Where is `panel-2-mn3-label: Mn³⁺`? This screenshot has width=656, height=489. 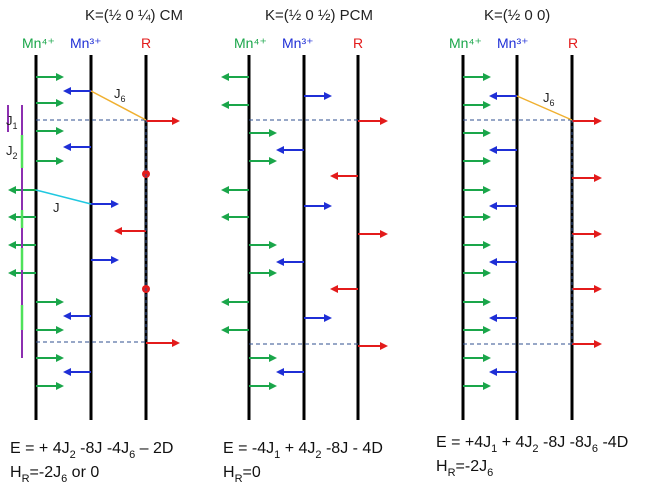 panel-2-mn3-label: Mn³⁺ is located at coordinates (298, 43).